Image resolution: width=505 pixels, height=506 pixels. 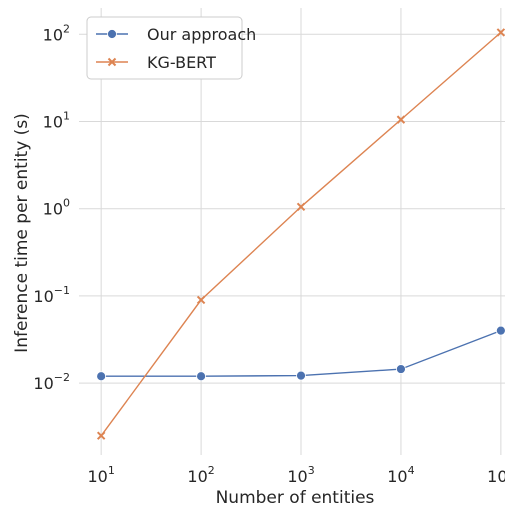 What do you see at coordinates (295, 497) in the screenshot?
I see `x-axis-label: Number of entities` at bounding box center [295, 497].